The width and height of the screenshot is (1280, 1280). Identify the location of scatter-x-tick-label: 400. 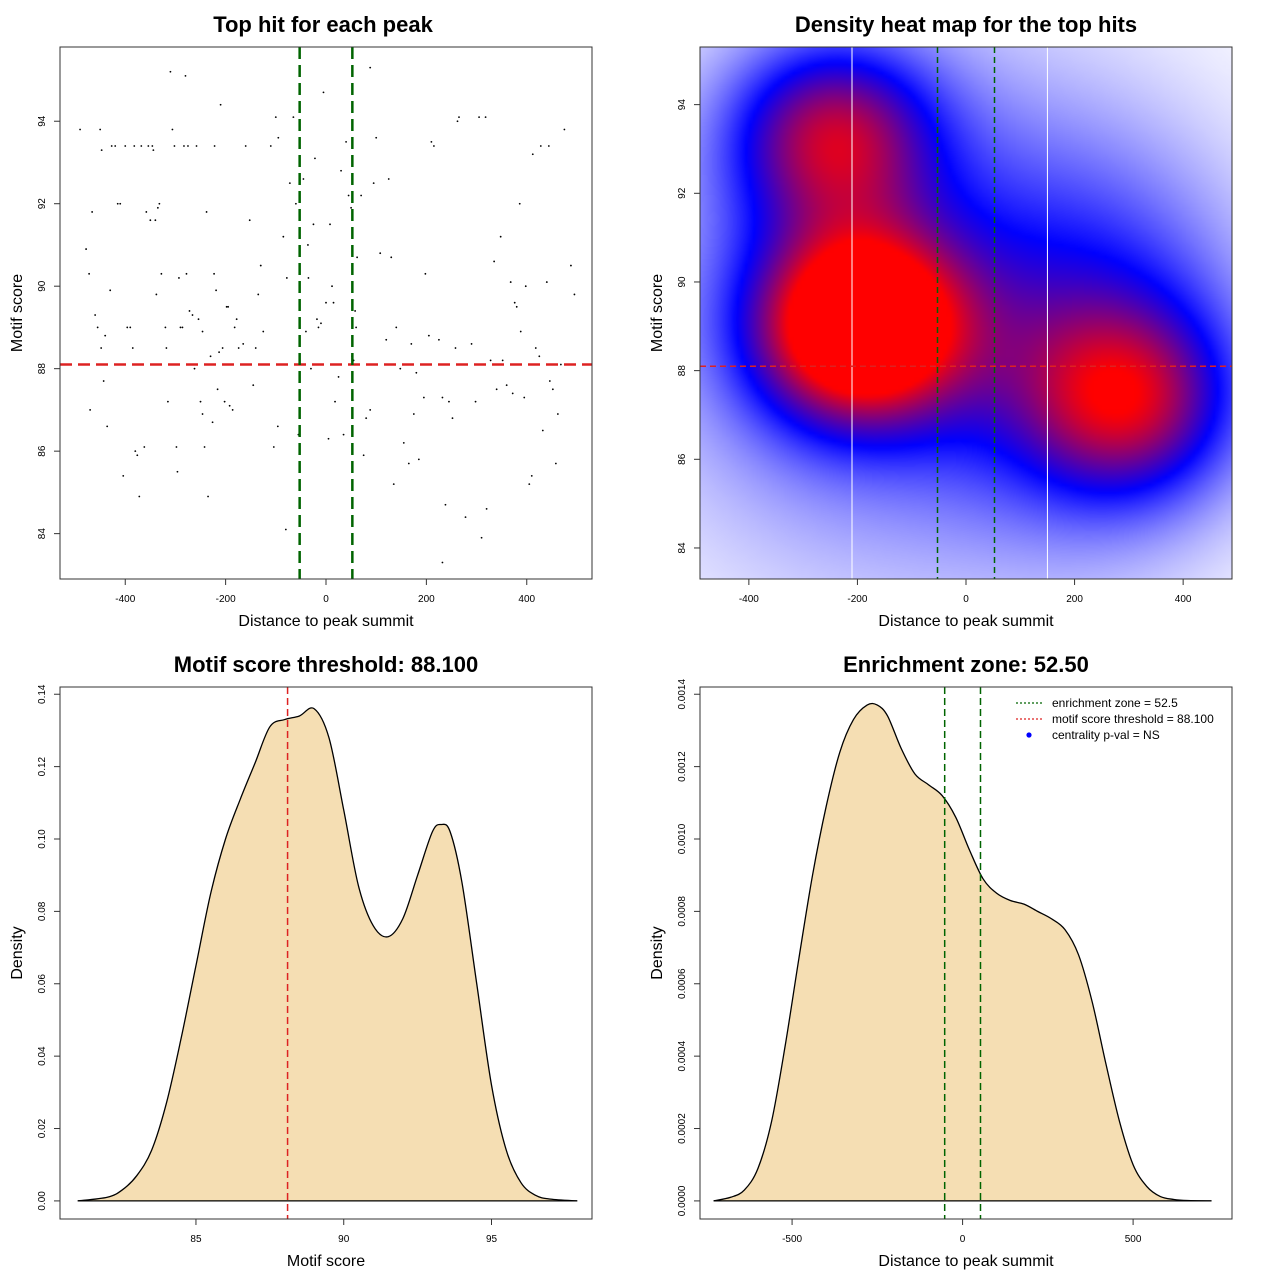
(526, 599).